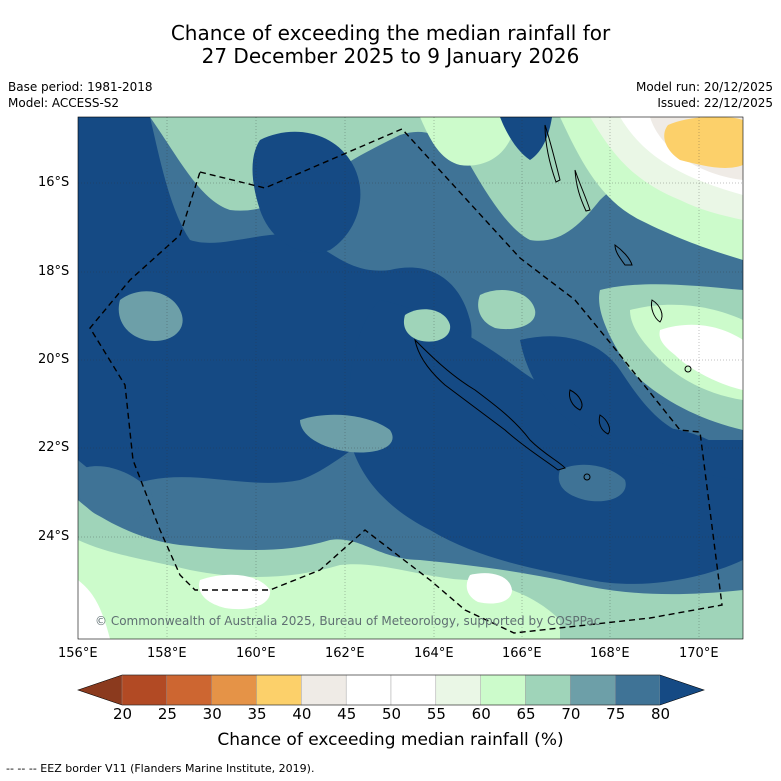 The height and width of the screenshot is (781, 781). Describe the element at coordinates (54, 271) in the screenshot. I see `lat-label-18s: 18°S` at that location.